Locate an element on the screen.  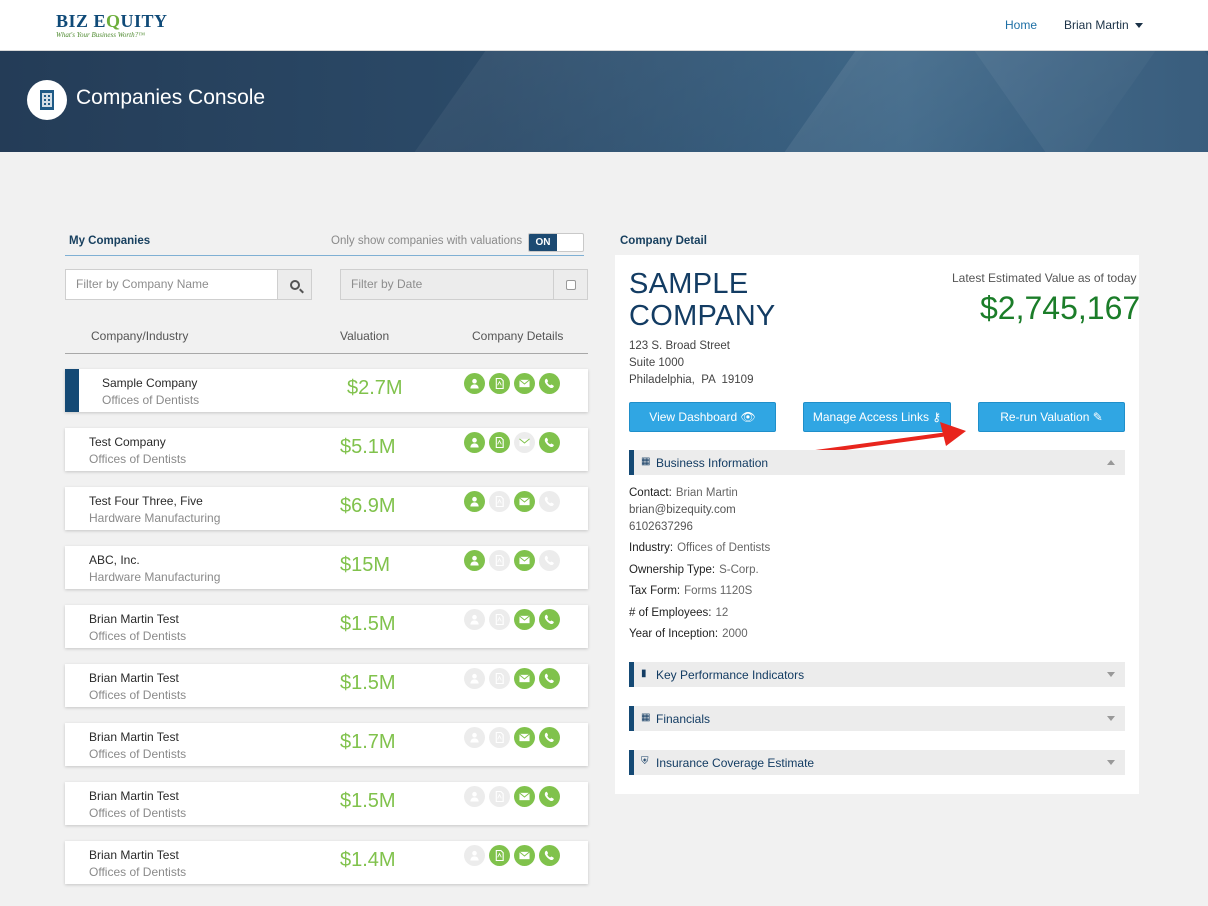
company-valuation: $15M is located at coordinates (365, 565).